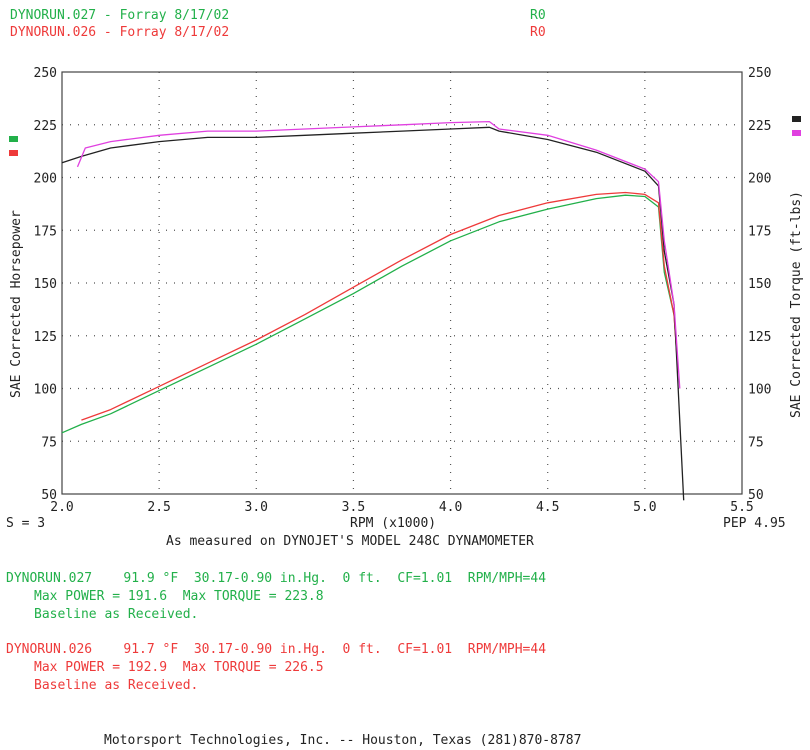 The width and height of the screenshot is (810, 750). What do you see at coordinates (796, 304) in the screenshot?
I see `right-axis-label: SAE Corrected Torque (ft-lbs)` at bounding box center [796, 304].